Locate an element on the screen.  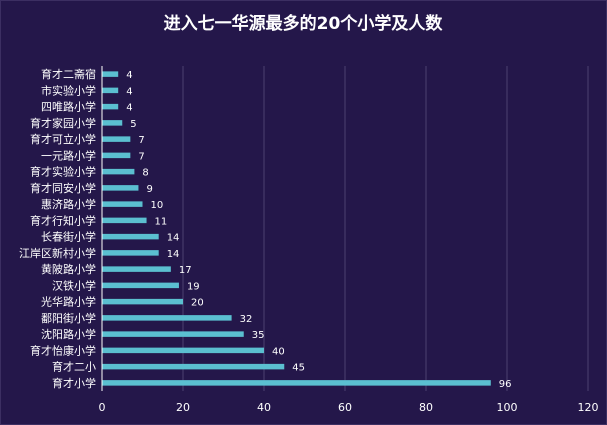
category-label: 惠济路小学 is located at coordinates (68, 204).